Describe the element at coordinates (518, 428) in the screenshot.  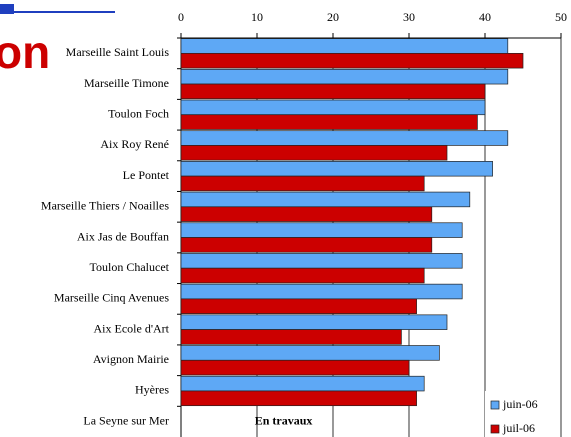
I see `legend-label: juil-06` at that location.